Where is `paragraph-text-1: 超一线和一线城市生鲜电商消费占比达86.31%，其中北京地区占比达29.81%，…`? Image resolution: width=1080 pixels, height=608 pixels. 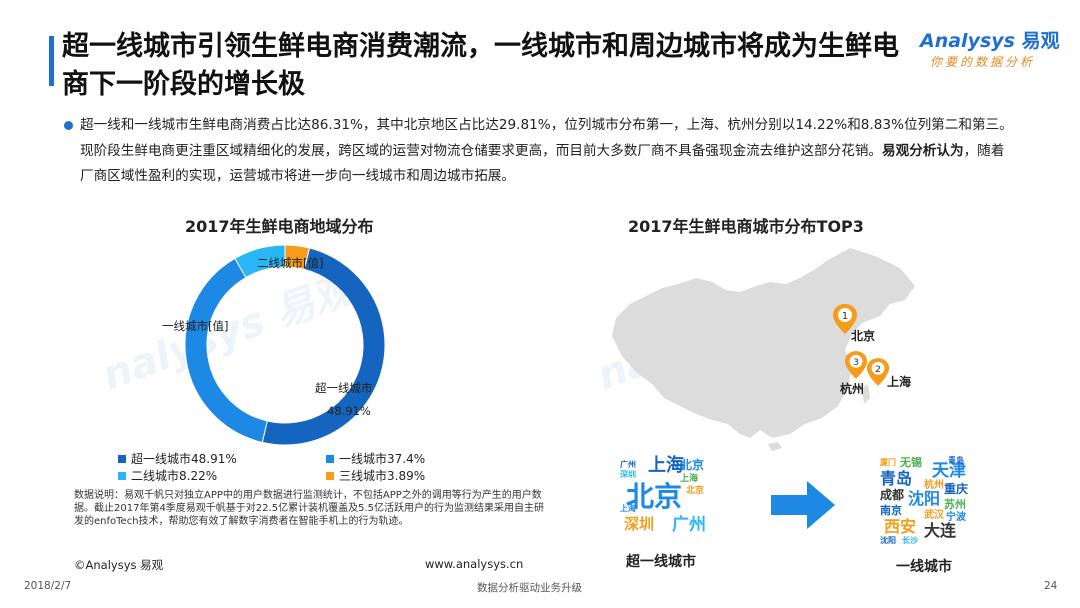 paragraph-text-1: 超一线和一线城市生鲜电商消费占比达86.31%，其中北京地区占比达29.81%，… is located at coordinates (546, 138).